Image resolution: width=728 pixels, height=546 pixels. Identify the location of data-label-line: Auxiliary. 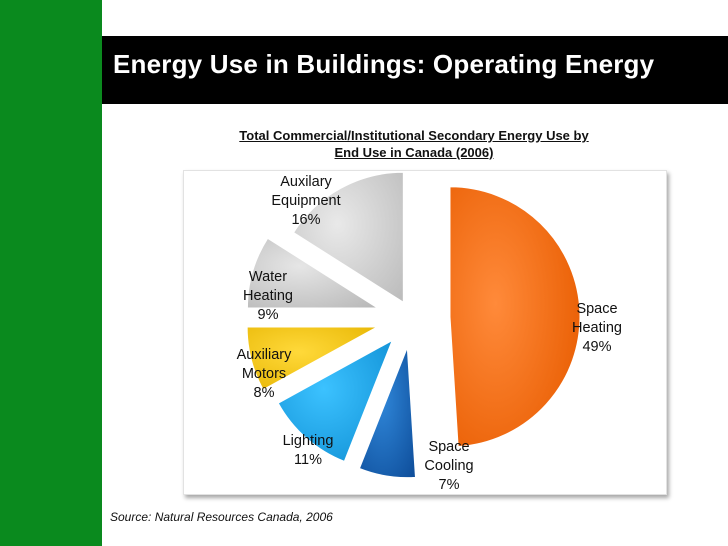
(264, 355).